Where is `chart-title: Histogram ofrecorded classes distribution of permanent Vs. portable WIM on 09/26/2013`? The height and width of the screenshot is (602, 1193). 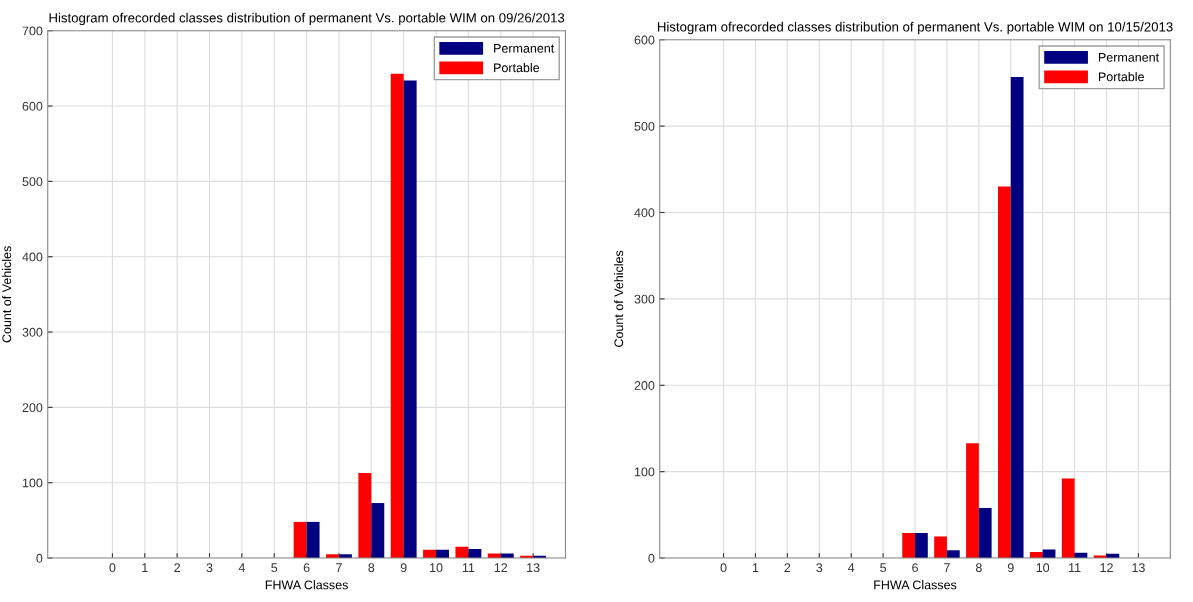
chart-title: Histogram ofrecorded classes distribution of permanent Vs. portable WIM on 09/26/2013 is located at coordinates (307, 19).